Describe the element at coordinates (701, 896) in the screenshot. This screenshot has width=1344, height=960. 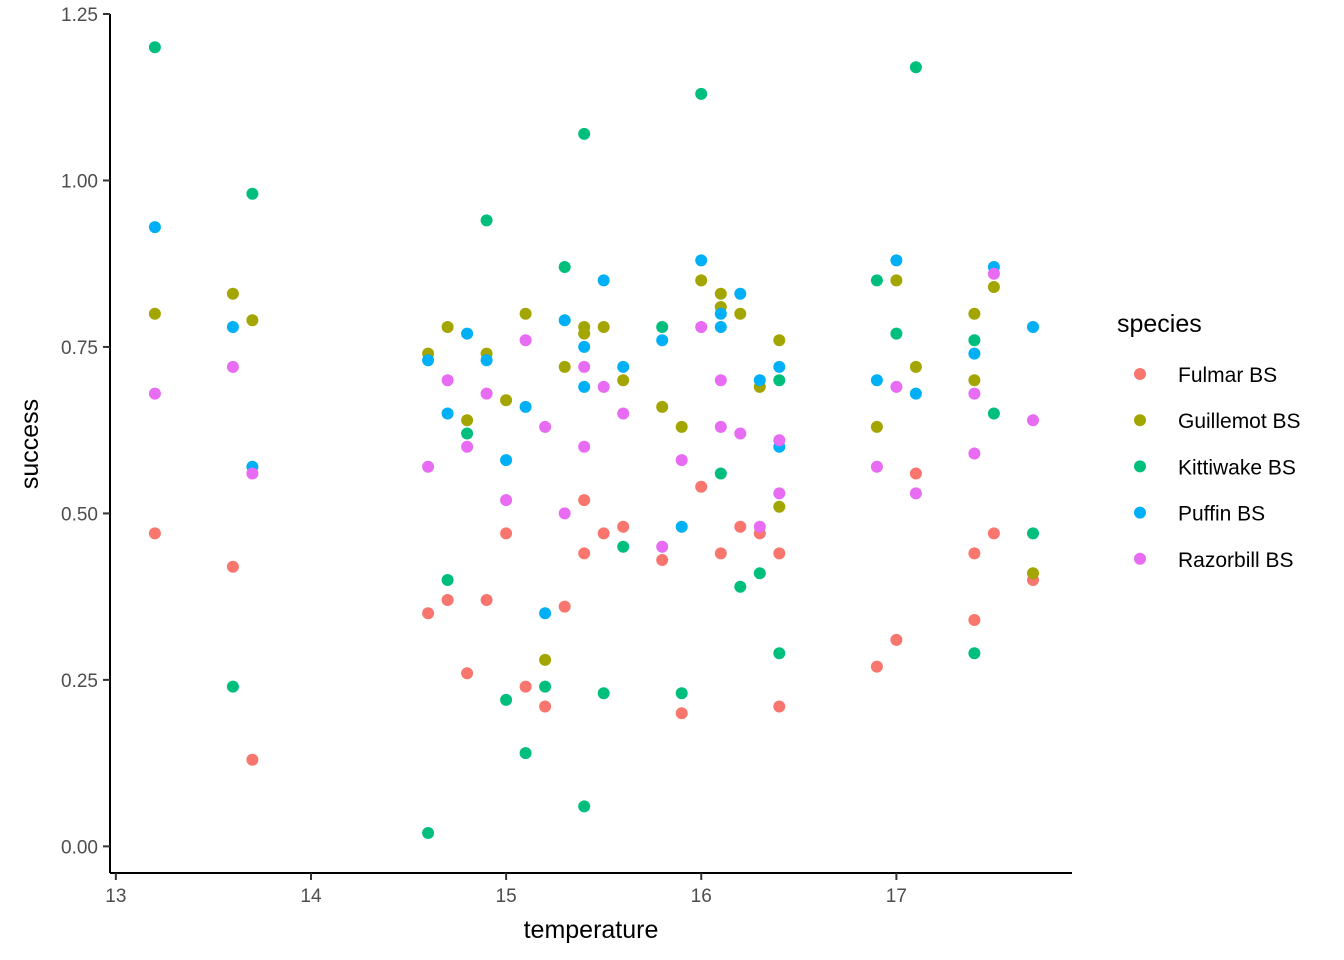
I see `x-tick-label: 16` at that location.